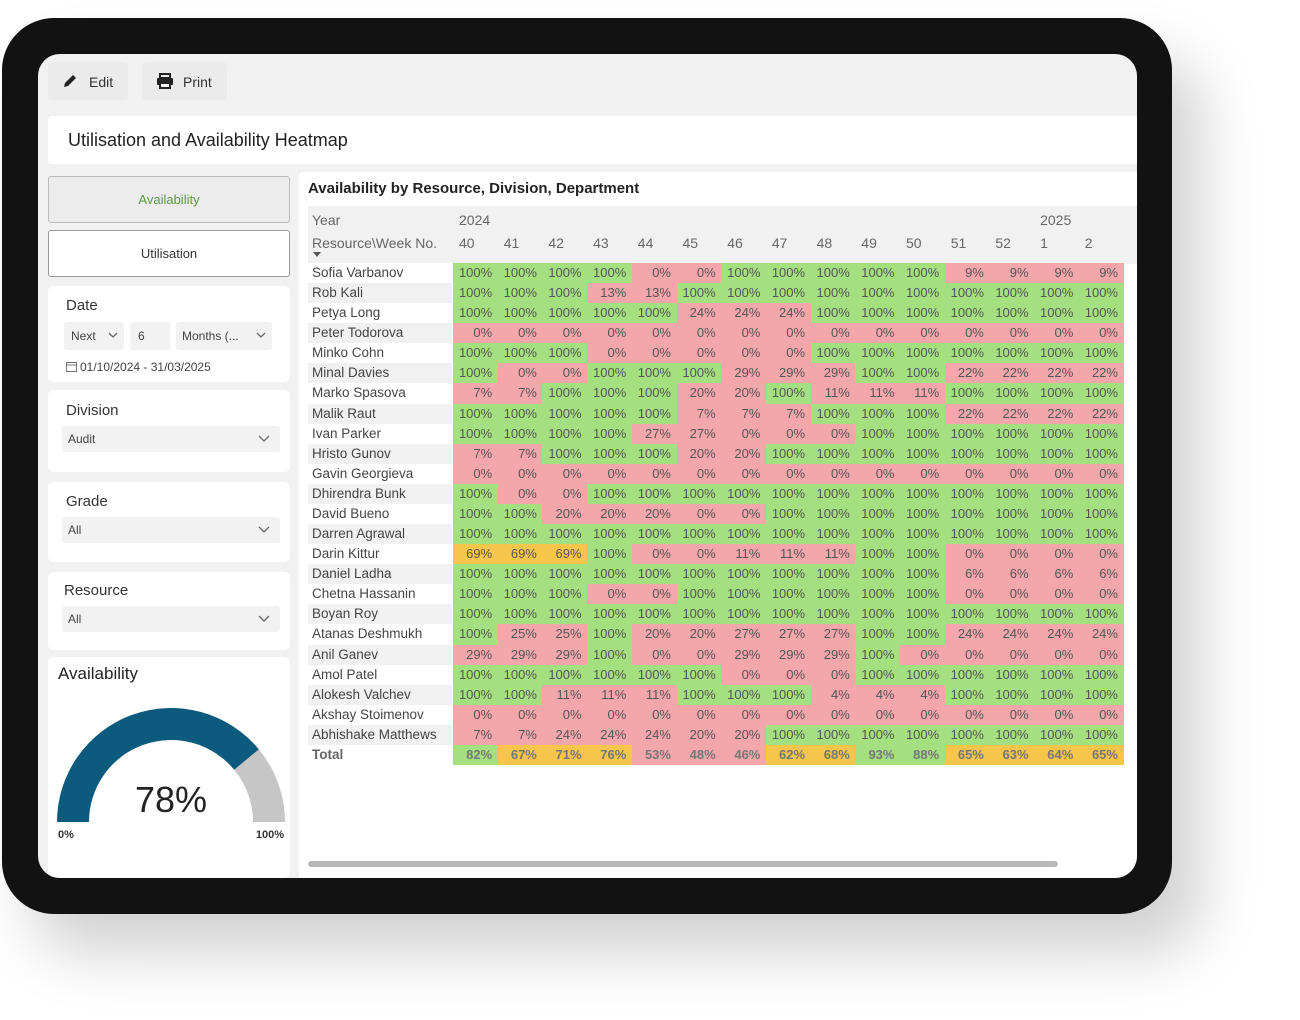  What do you see at coordinates (683, 864) in the screenshot?
I see `scrollbar` at bounding box center [683, 864].